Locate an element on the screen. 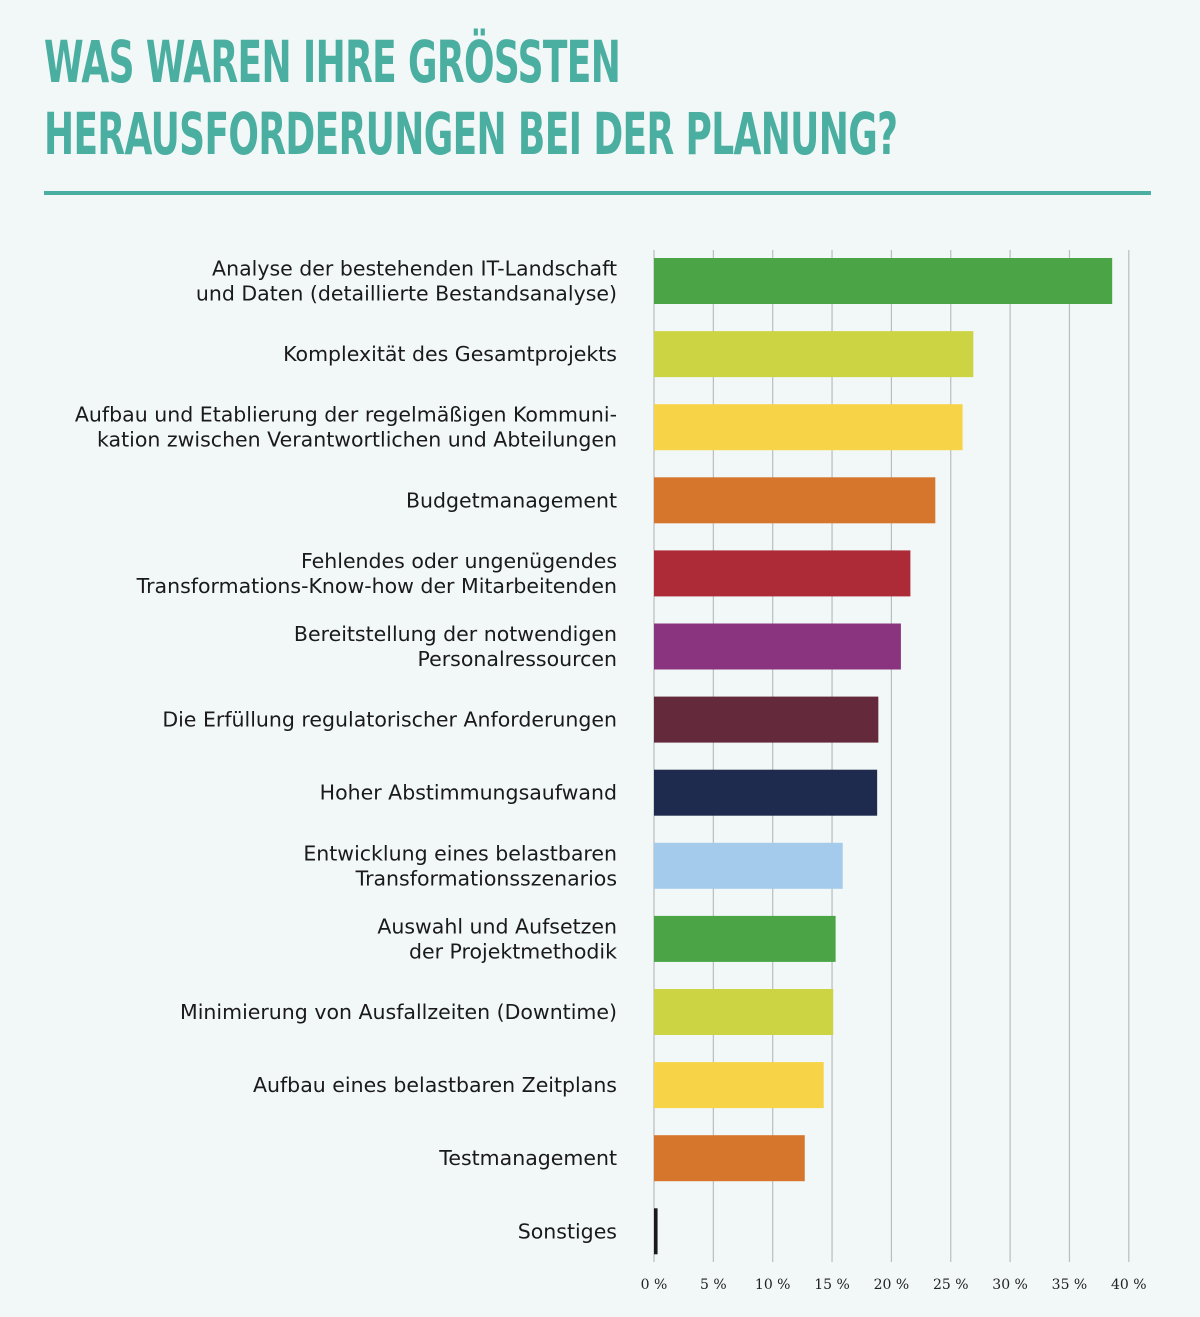 This screenshot has width=1200, height=1317. x-tick-label-25: 25 % is located at coordinates (951, 1285).